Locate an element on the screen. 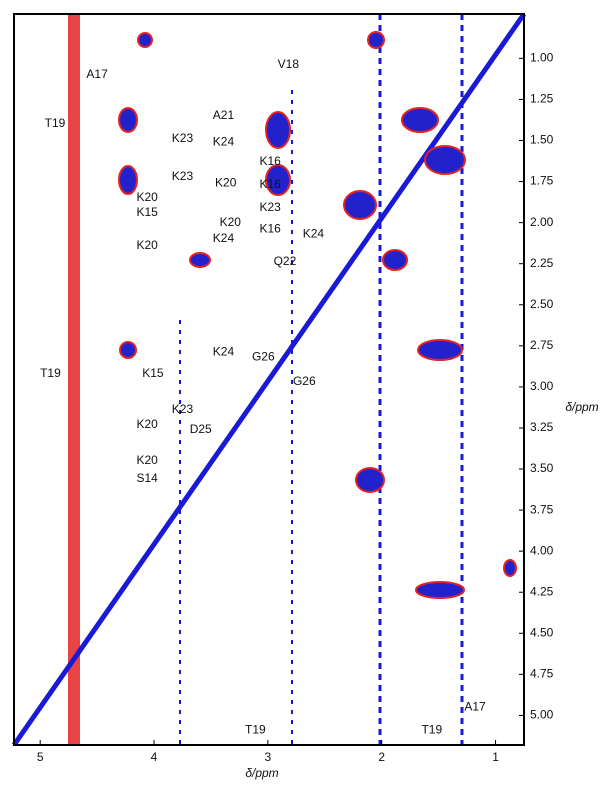 The height and width of the screenshot is (792, 607). y-tick-label: 1.75 is located at coordinates (542, 181).